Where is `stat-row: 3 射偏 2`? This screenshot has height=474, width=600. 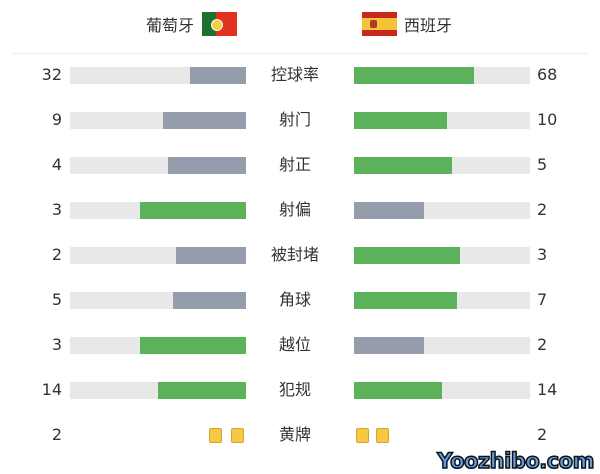
stat-row: 3 射偏 2 is located at coordinates (300, 210).